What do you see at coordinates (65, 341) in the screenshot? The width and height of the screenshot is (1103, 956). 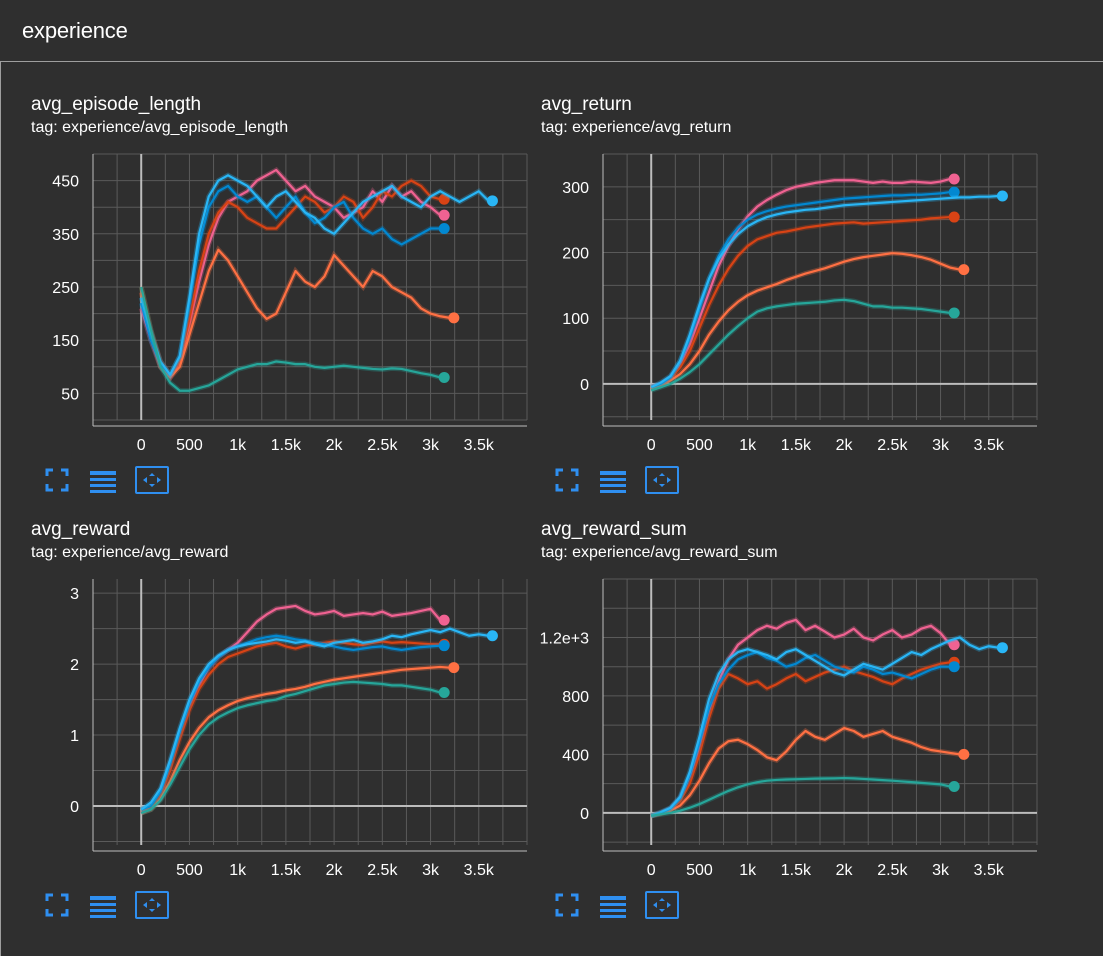 I see `y-tick-label: 150` at bounding box center [65, 341].